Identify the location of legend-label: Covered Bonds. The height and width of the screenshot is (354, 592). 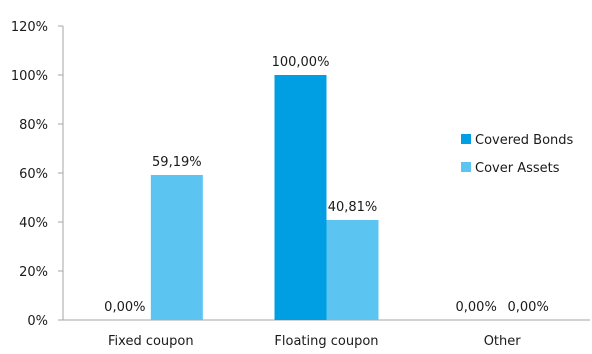
(524, 140).